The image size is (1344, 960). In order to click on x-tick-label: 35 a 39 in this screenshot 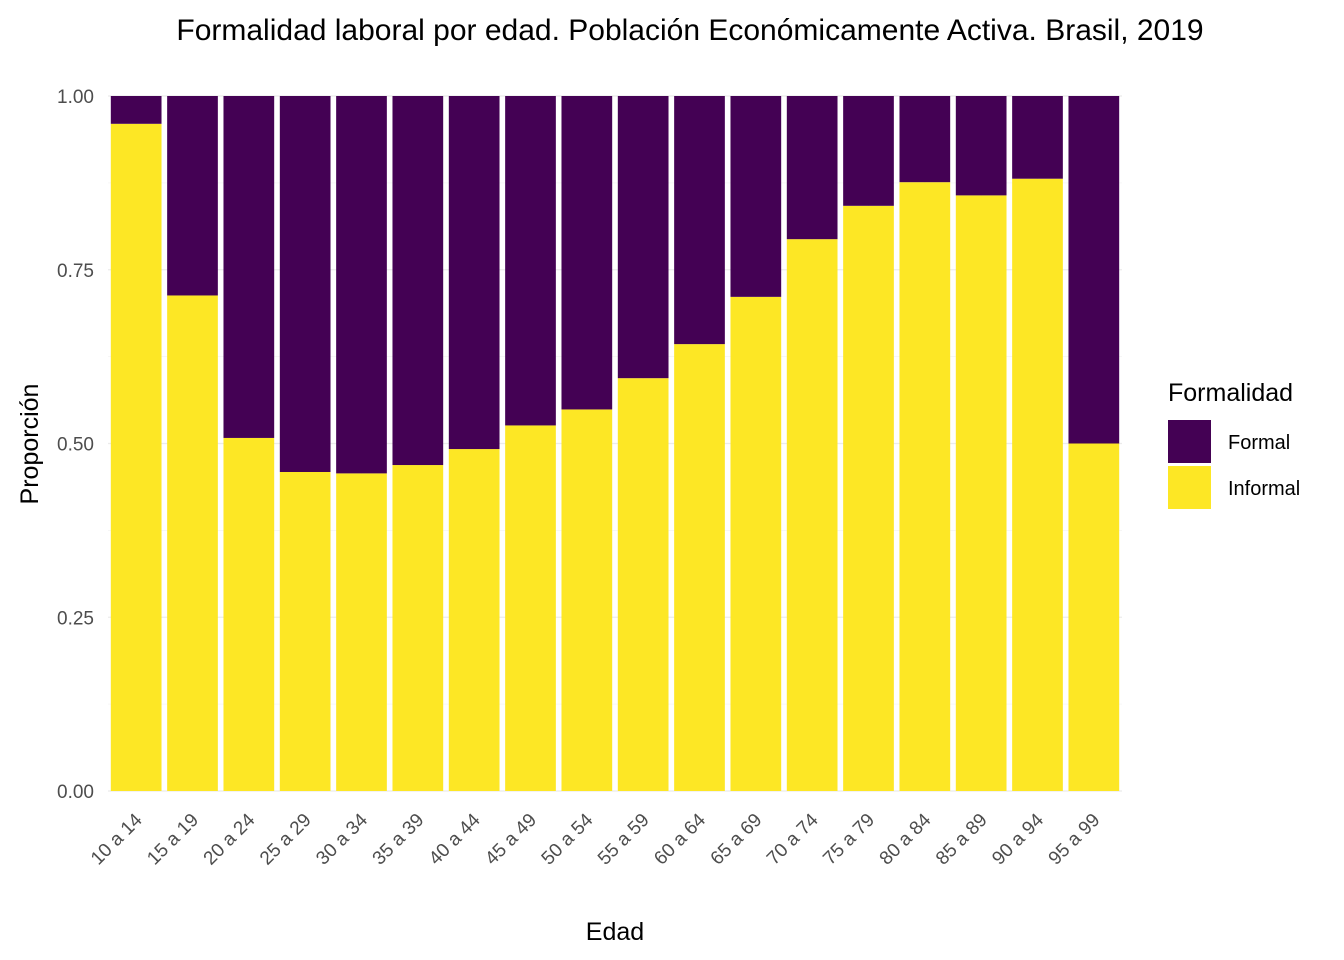, I will do `click(399, 840)`.